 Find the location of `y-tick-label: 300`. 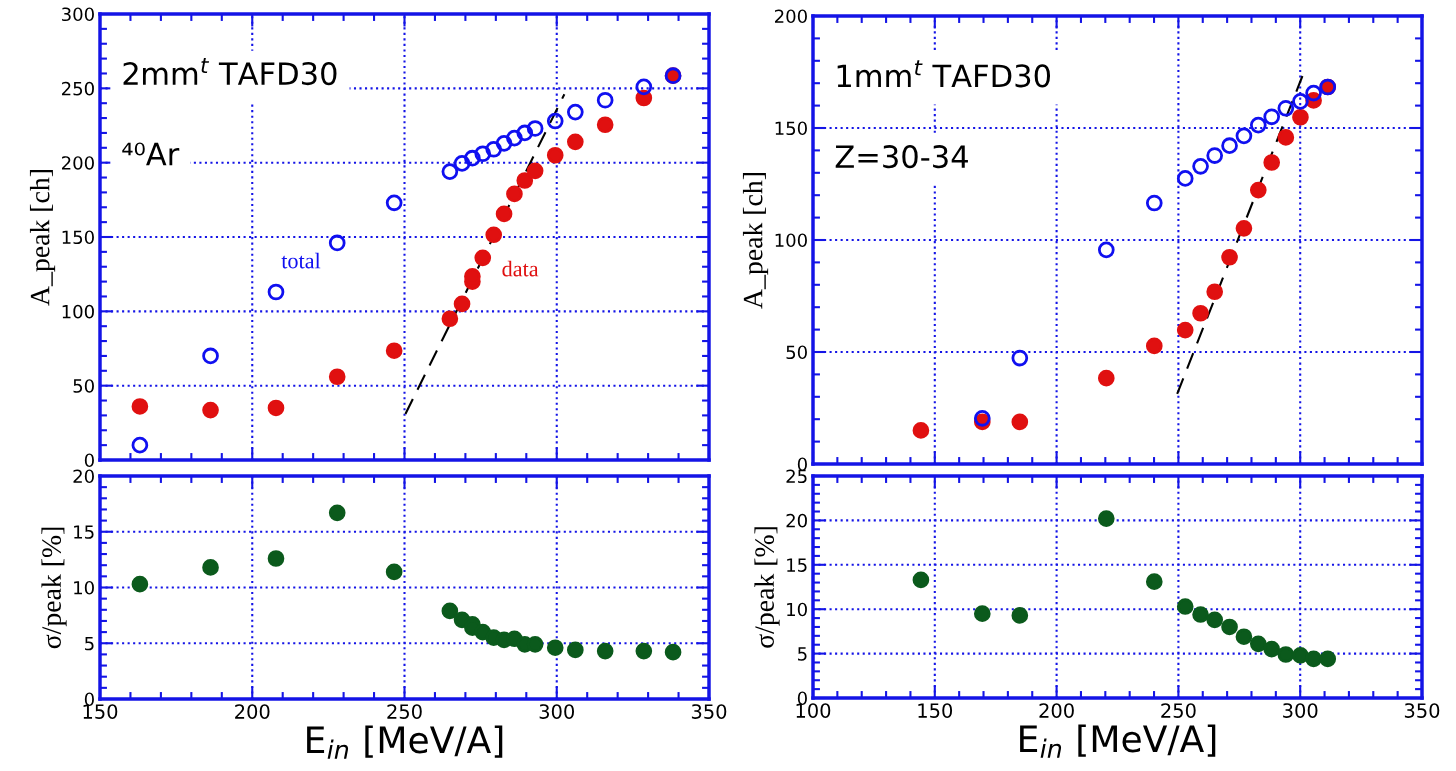

y-tick-label: 300 is located at coordinates (78, 14).